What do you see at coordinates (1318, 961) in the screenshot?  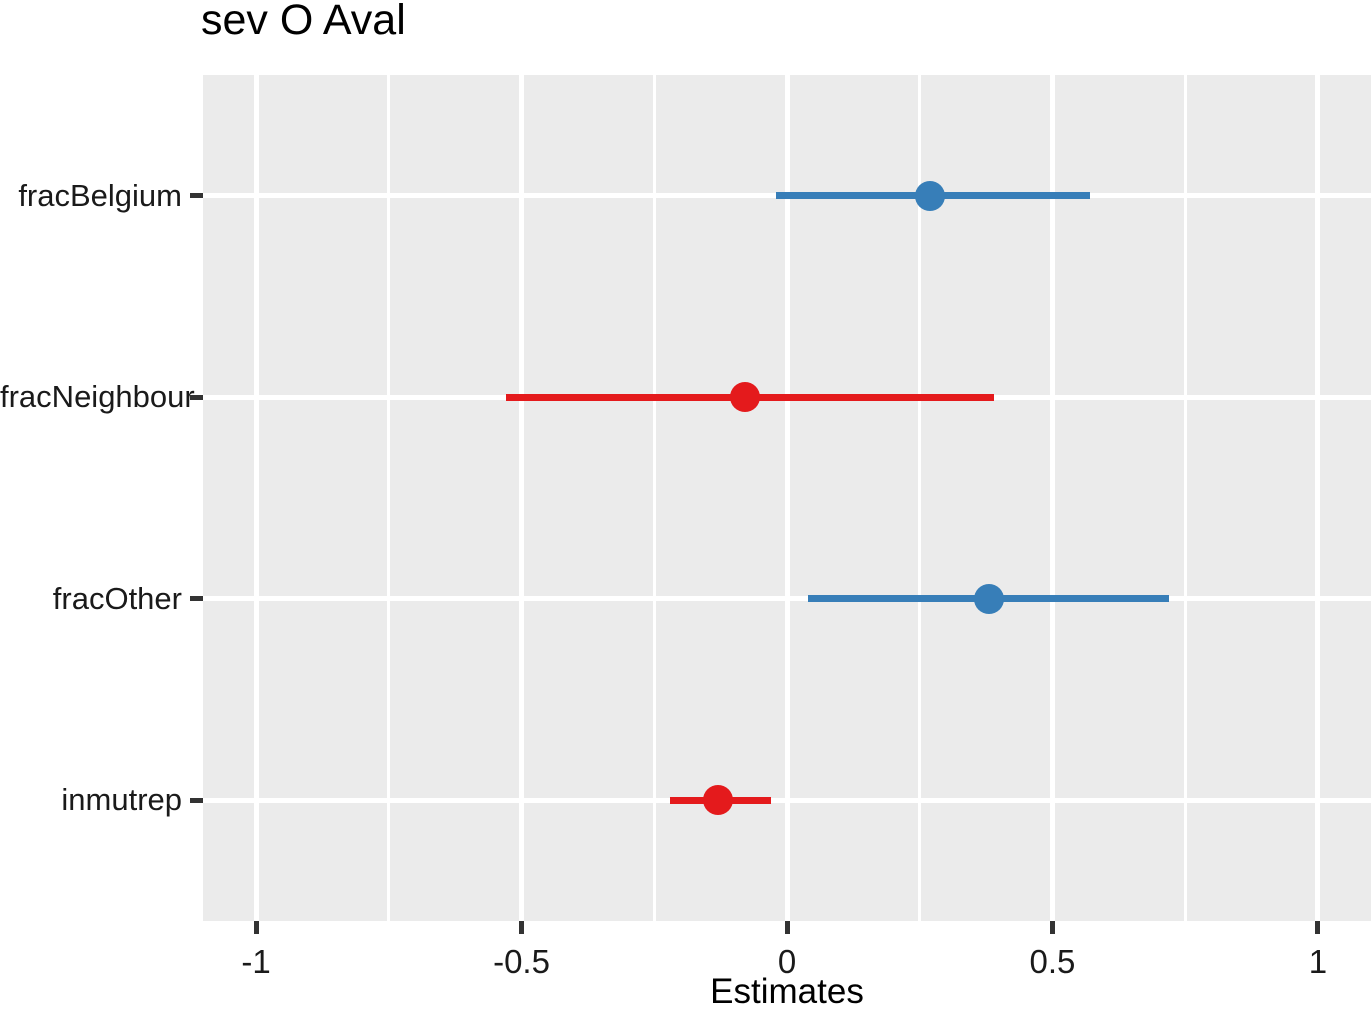 I see `x-axis-tick-label: 1` at bounding box center [1318, 961].